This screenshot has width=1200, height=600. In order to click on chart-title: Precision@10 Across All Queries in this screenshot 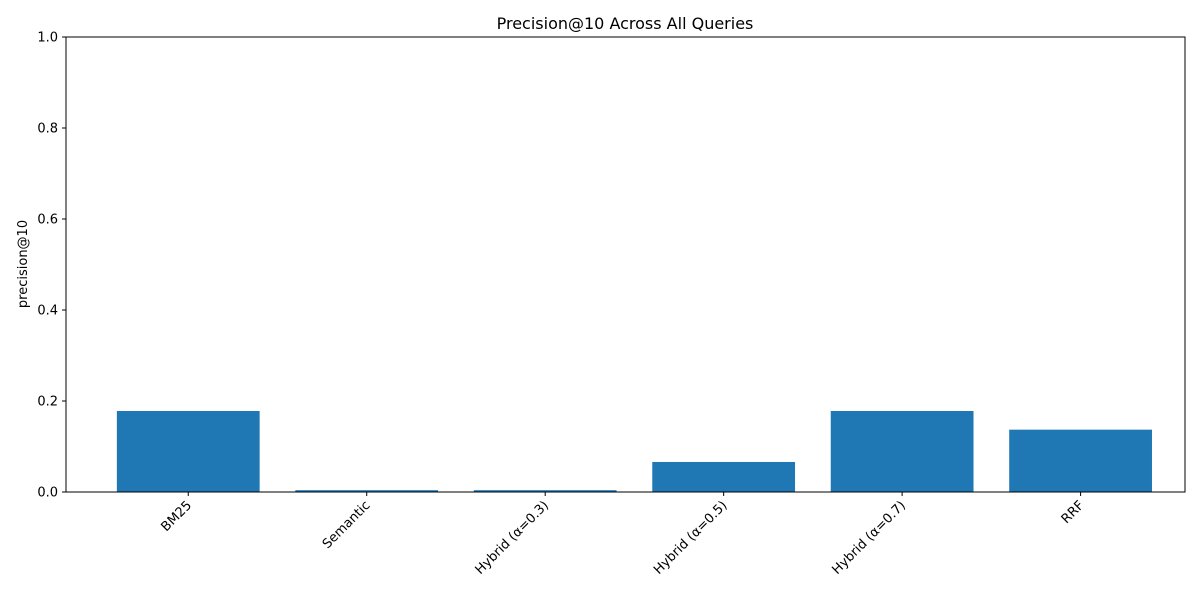, I will do `click(625, 23)`.